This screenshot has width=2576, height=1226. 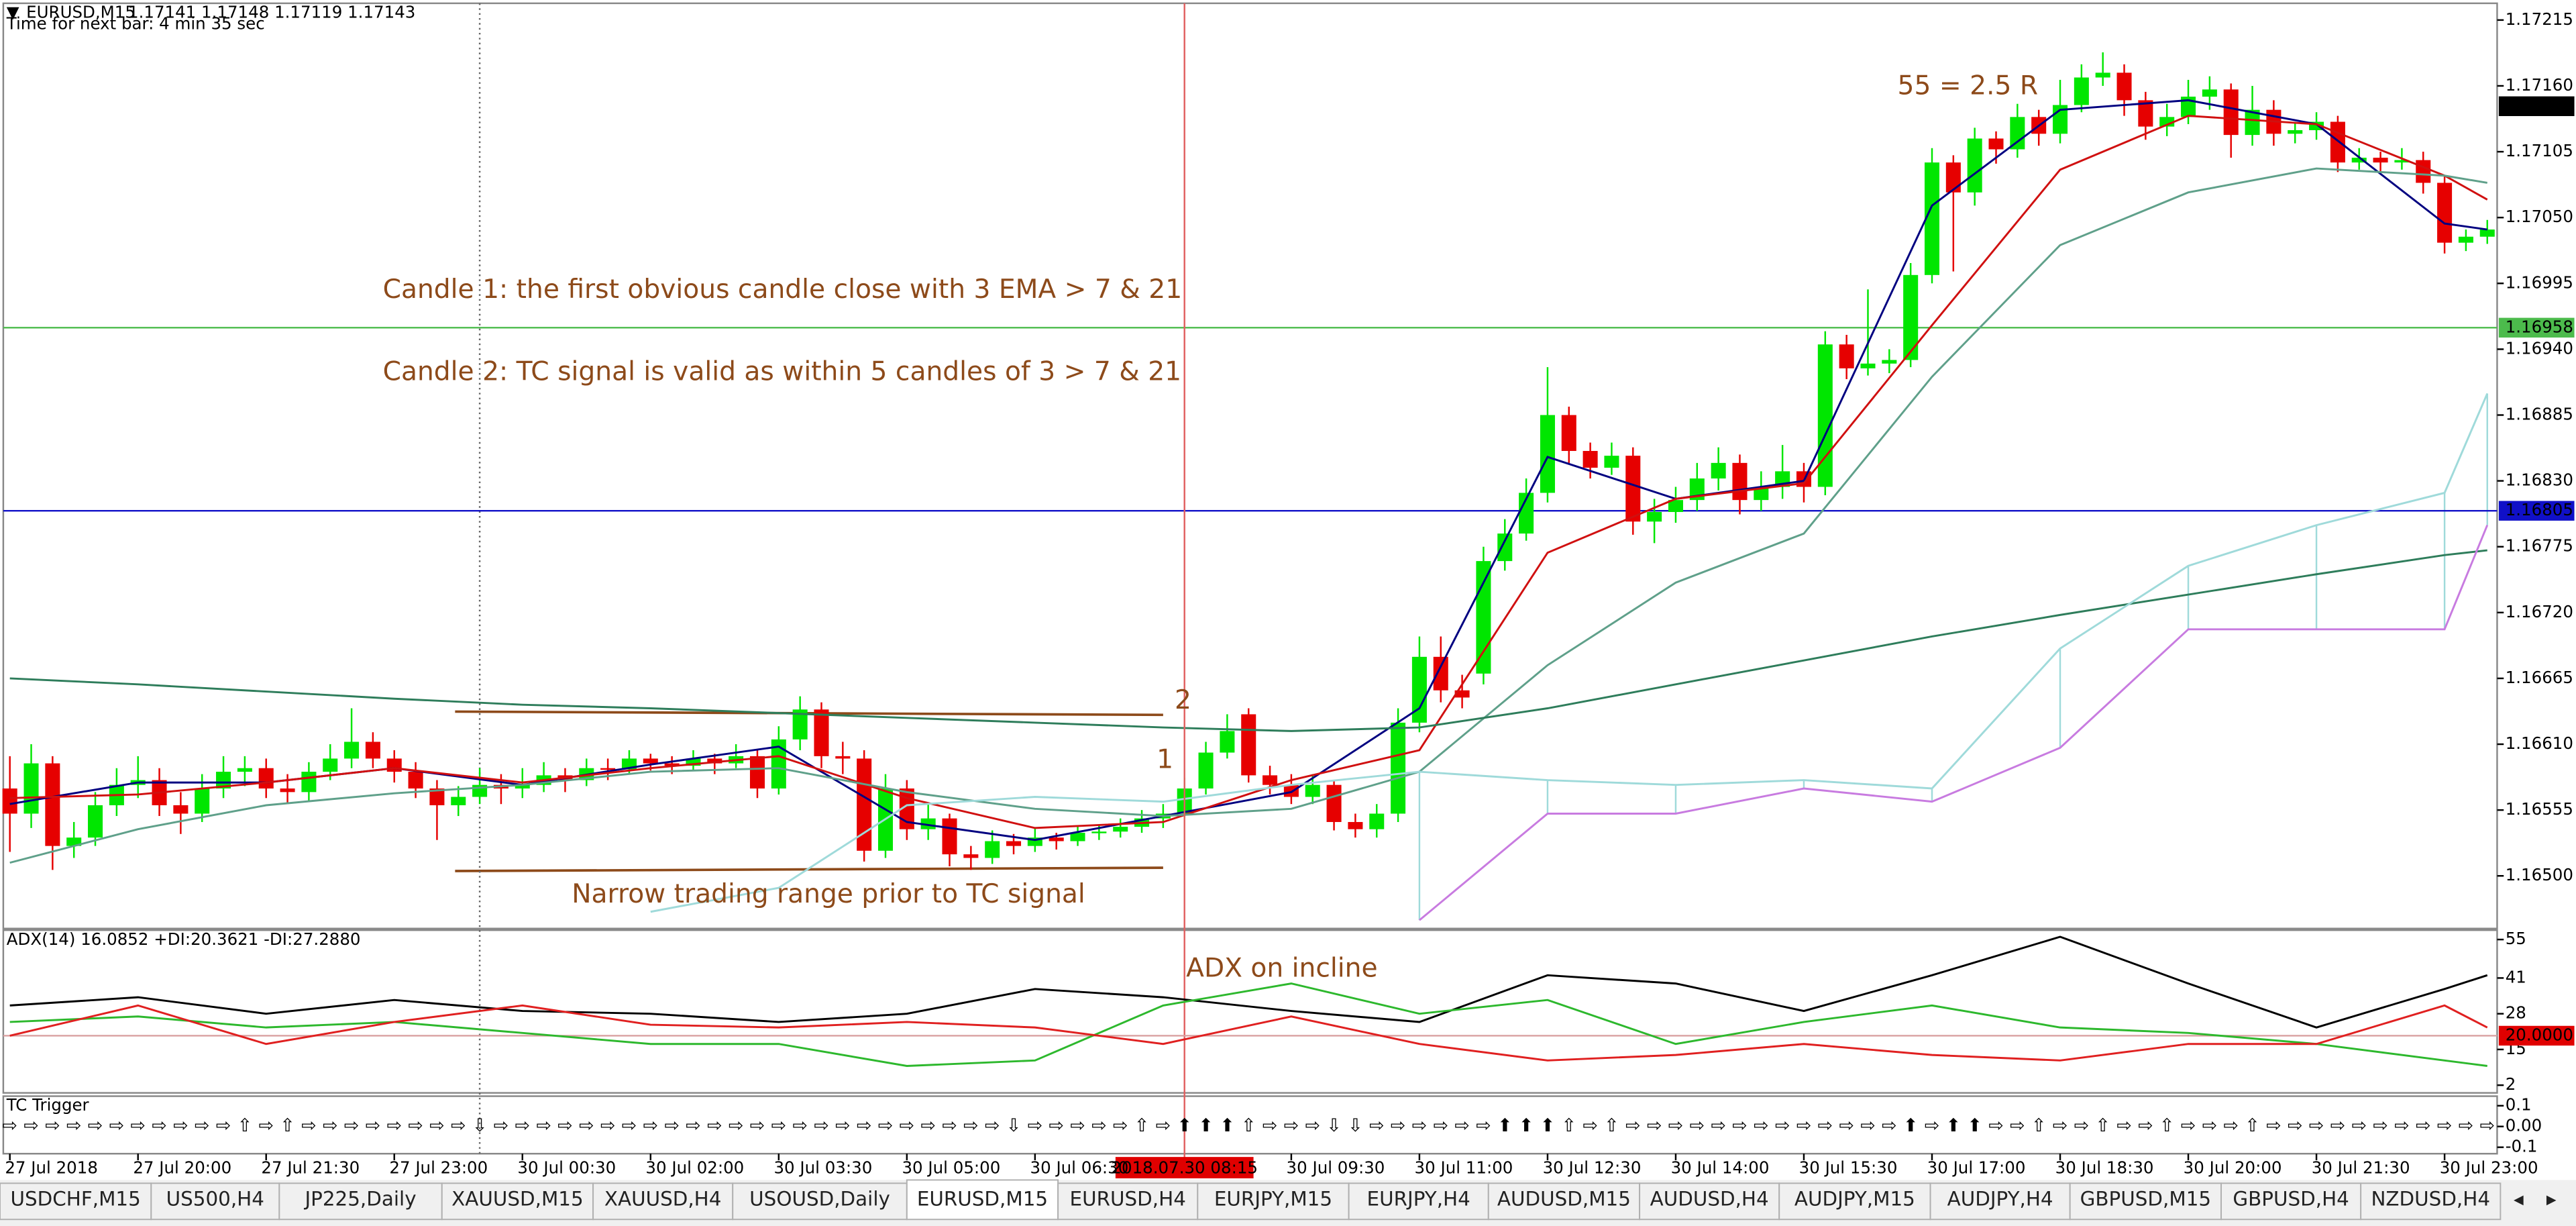 I want to click on tab-scroll-right: ▸, so click(x=2551, y=1198).